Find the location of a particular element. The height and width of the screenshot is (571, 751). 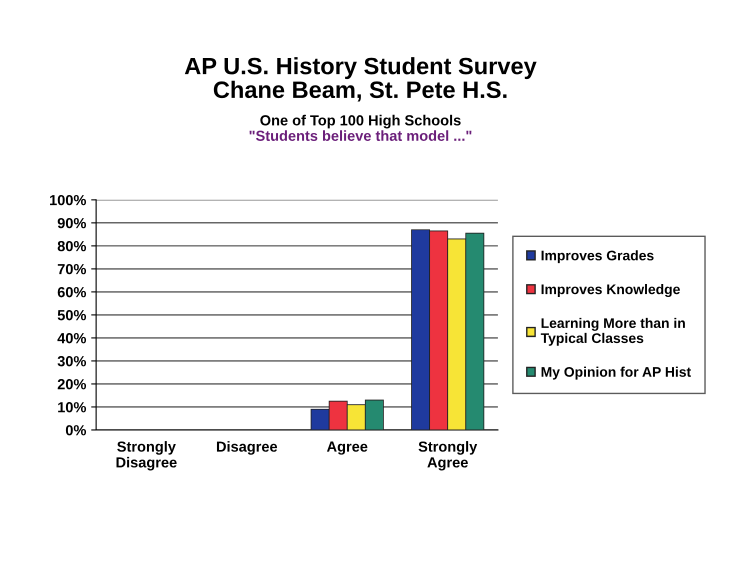

y-tick-label: 80% is located at coordinates (72, 246).